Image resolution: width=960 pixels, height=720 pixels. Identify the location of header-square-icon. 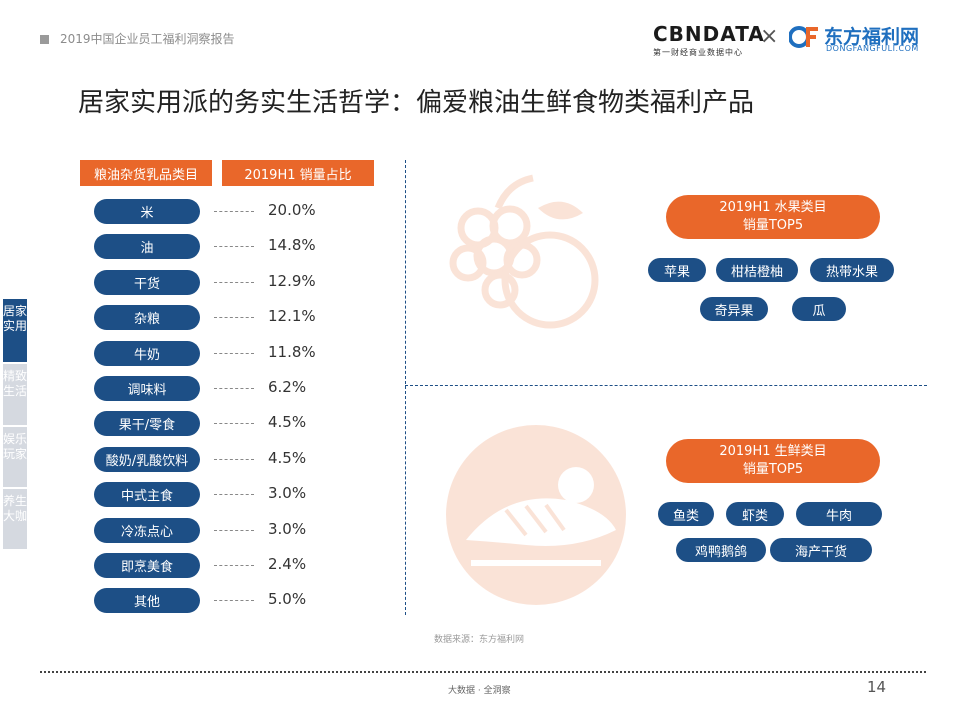
(44, 39).